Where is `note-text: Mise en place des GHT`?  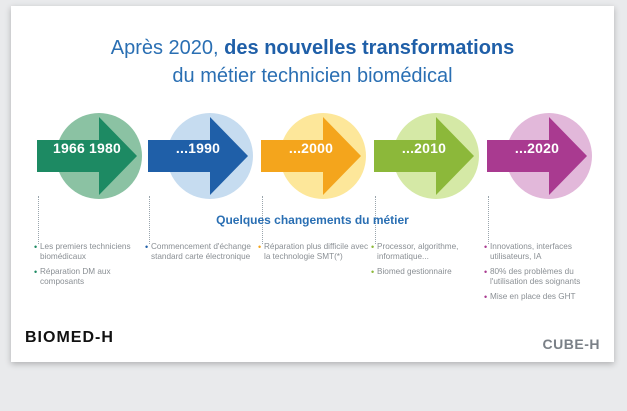
note-text: Mise en place des GHT is located at coordinates (533, 296).